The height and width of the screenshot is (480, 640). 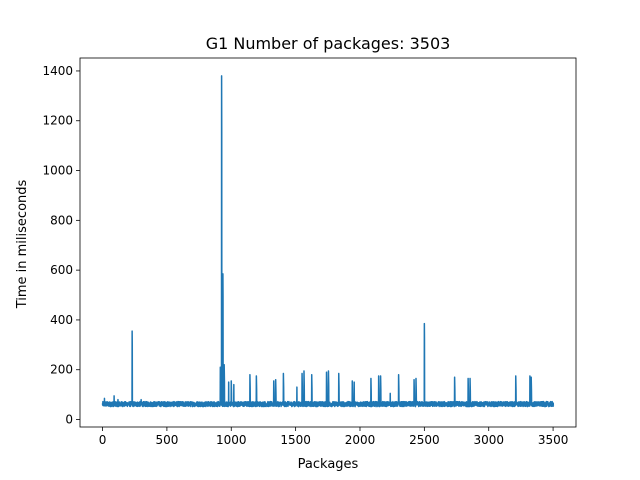 What do you see at coordinates (360, 440) in the screenshot?
I see `x-tick-label: 2000` at bounding box center [360, 440].